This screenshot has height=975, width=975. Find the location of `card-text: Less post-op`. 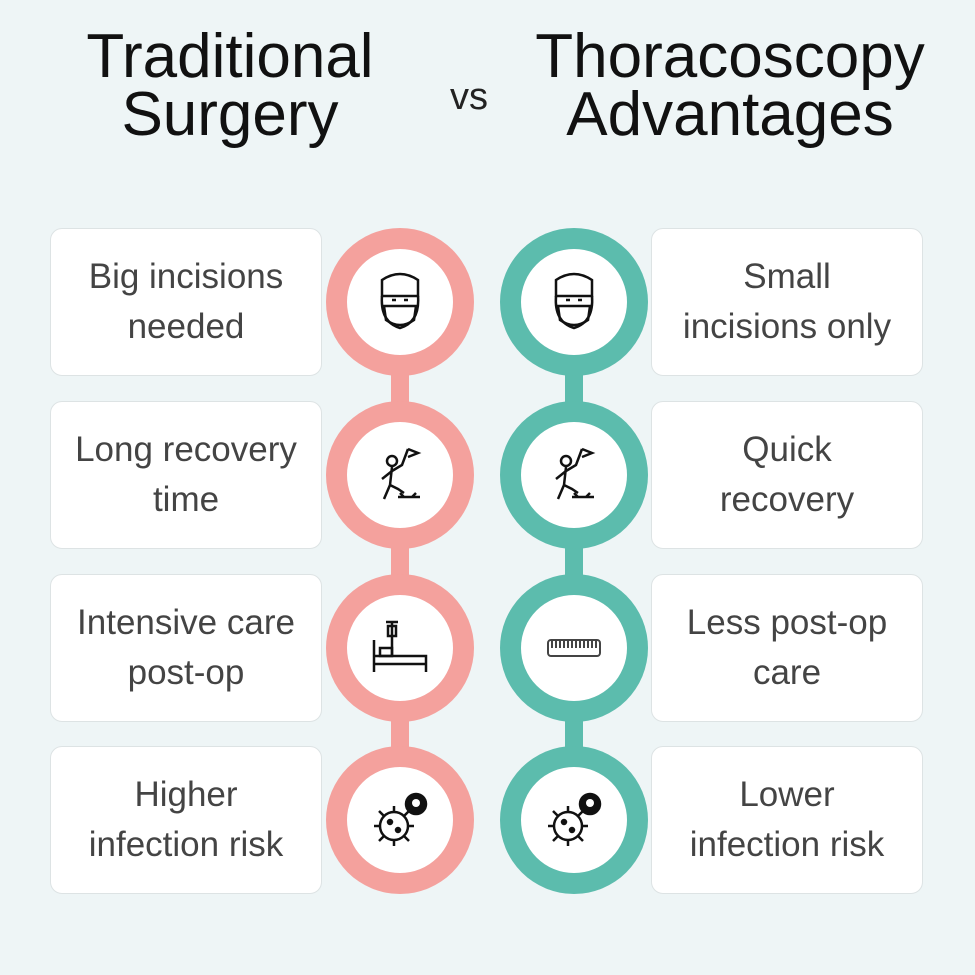

card-text: Less post-op is located at coordinates (787, 622).